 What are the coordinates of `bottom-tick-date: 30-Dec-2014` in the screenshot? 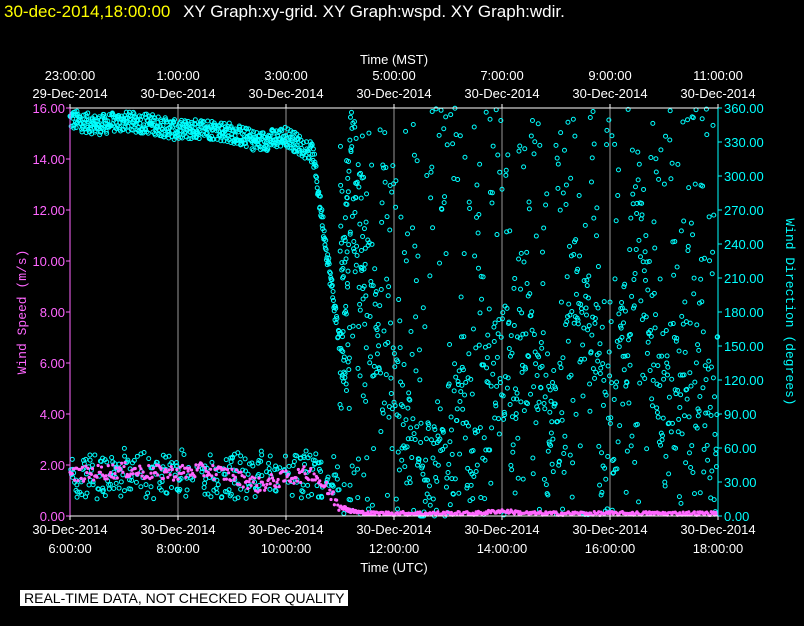 It's located at (393, 529).